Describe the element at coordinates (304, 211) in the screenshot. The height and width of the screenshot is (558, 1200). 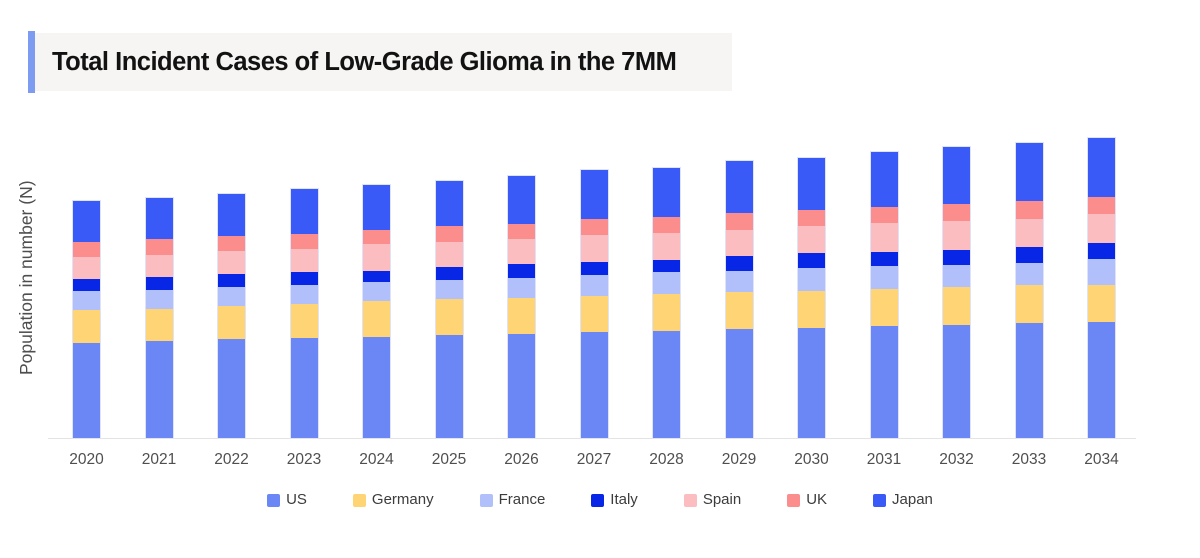
I see `bar-segment-japan-2023` at that location.